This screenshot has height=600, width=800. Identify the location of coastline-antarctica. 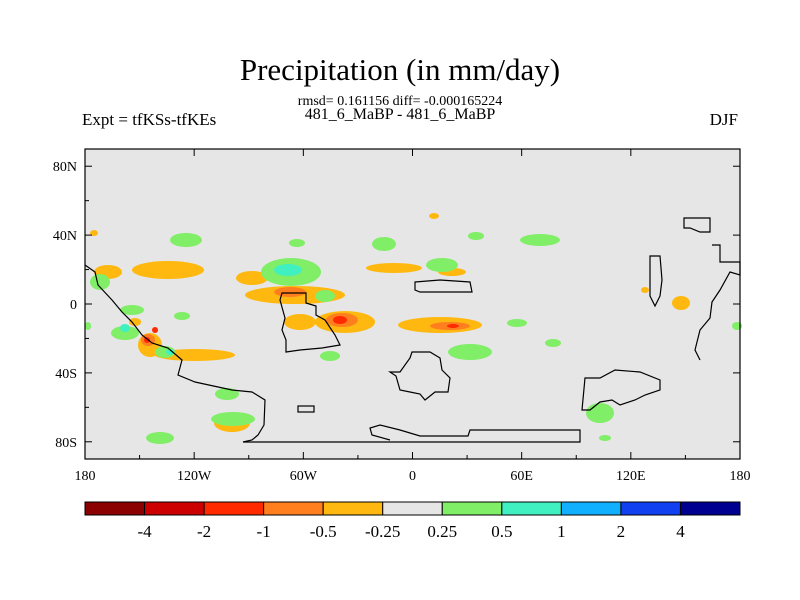
(412, 433).